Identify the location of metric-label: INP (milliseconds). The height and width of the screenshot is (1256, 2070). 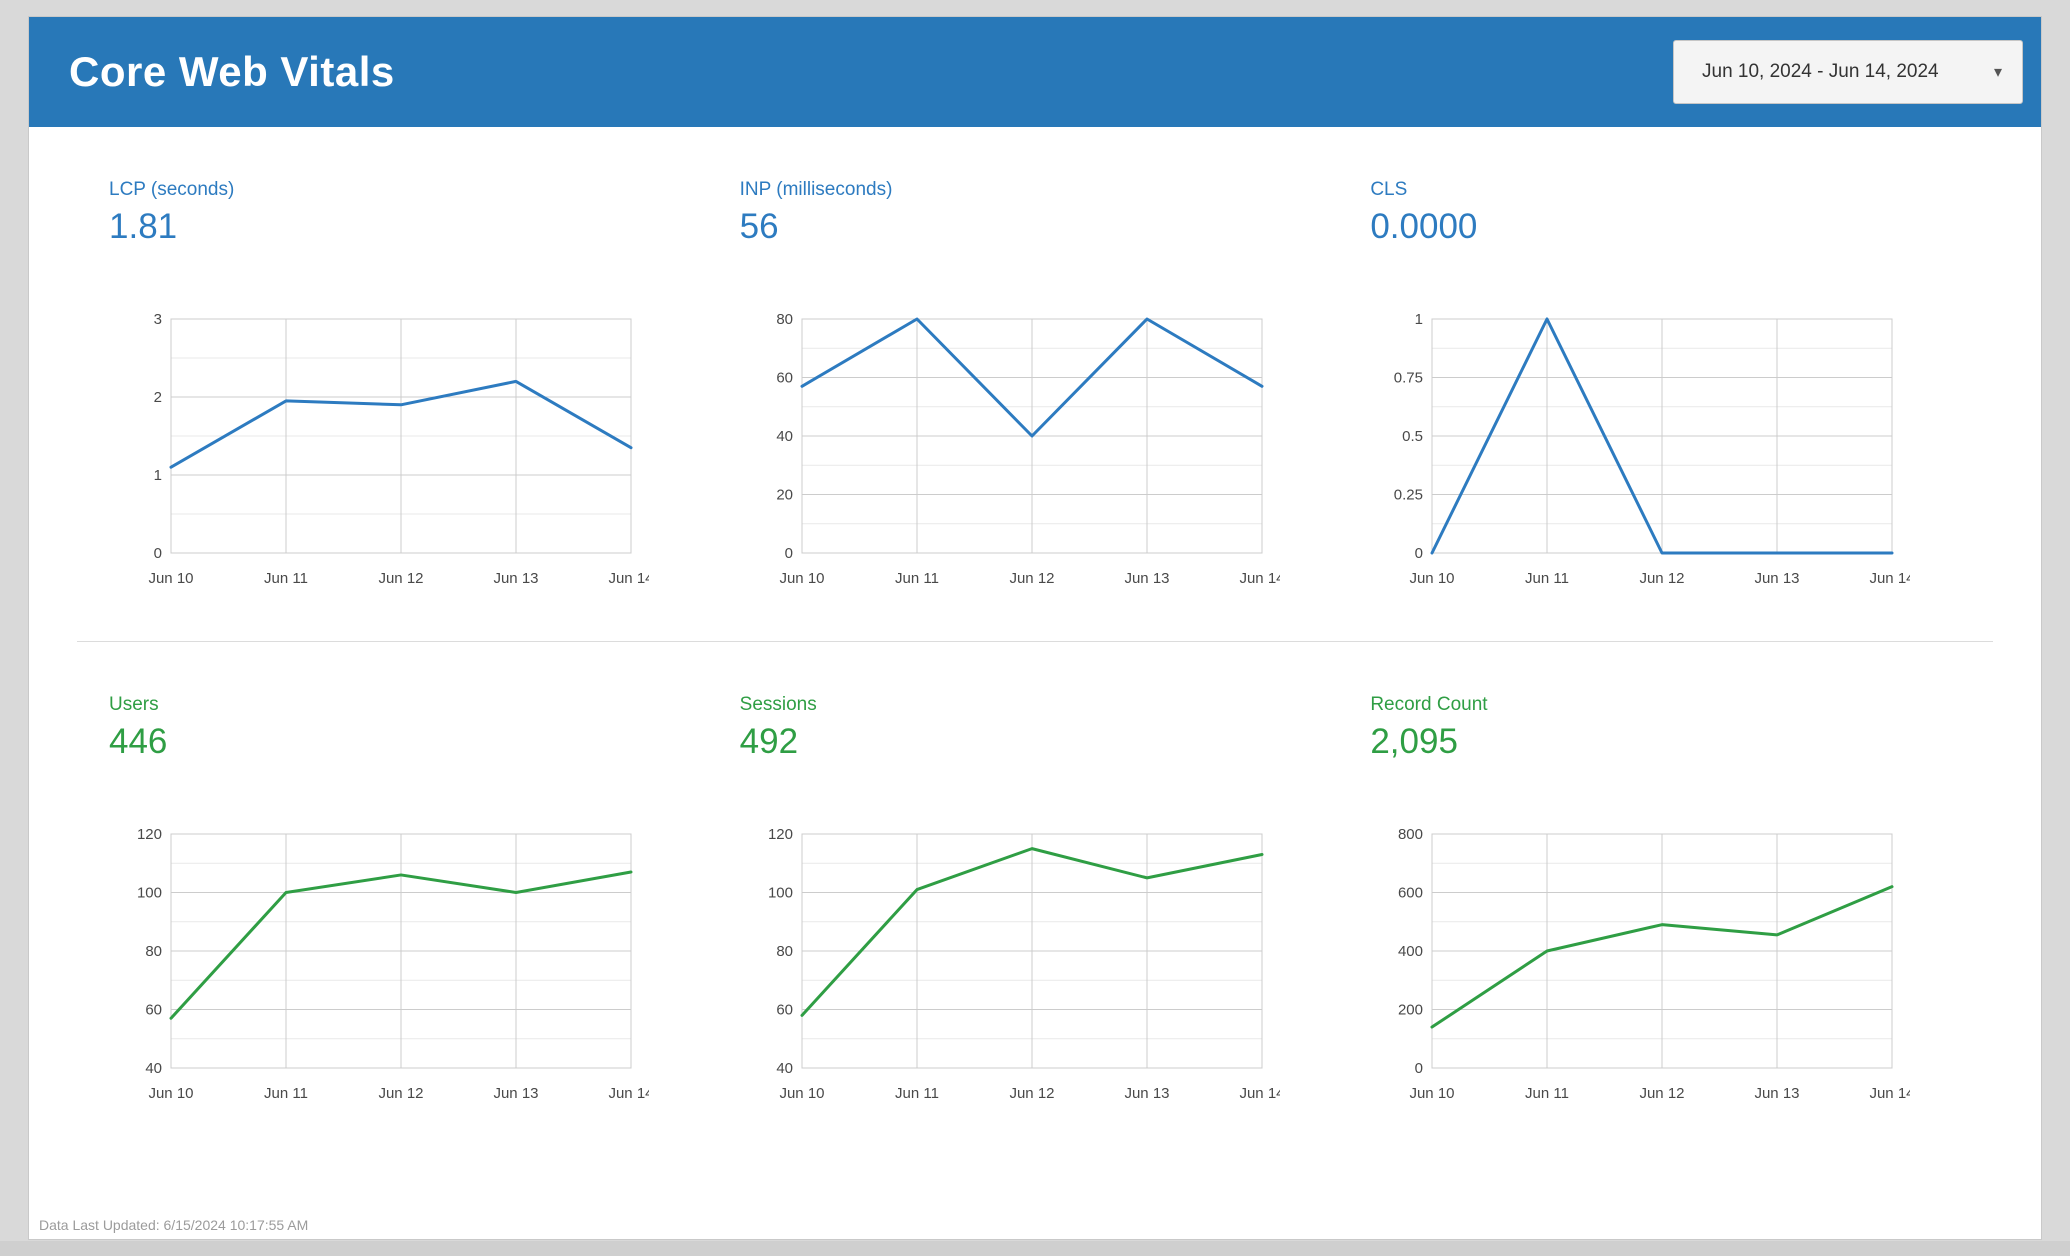
(816, 189).